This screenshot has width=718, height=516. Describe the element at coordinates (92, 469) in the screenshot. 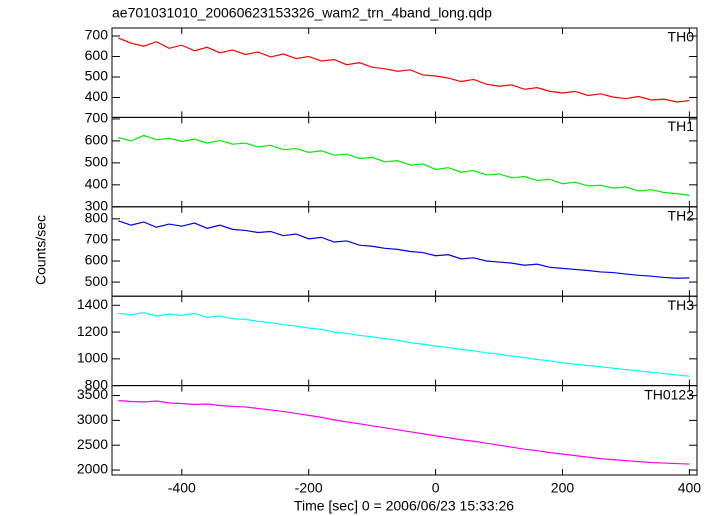

I see `y-tick-label: 2000` at that location.